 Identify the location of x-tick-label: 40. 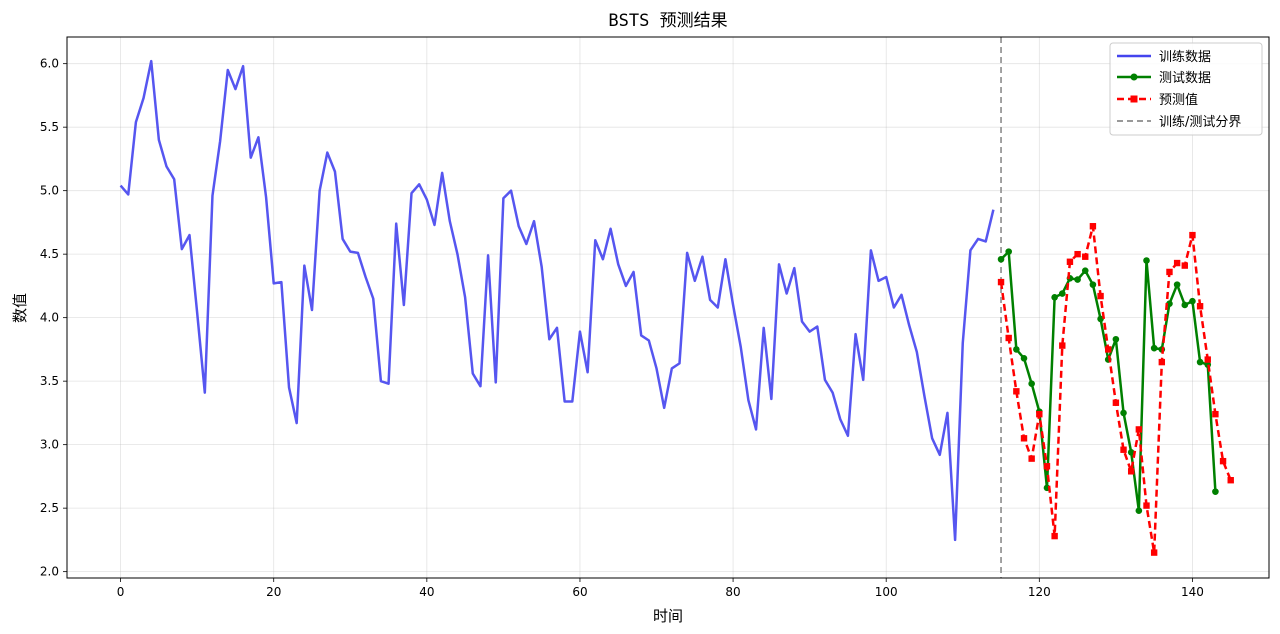
(426, 592).